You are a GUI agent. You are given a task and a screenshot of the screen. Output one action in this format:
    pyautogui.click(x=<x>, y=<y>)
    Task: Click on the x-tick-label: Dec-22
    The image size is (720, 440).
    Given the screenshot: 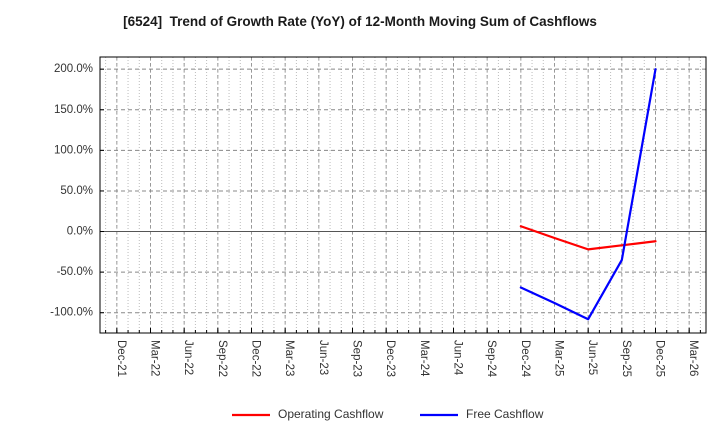 What is the action you would take?
    pyautogui.click(x=255, y=358)
    